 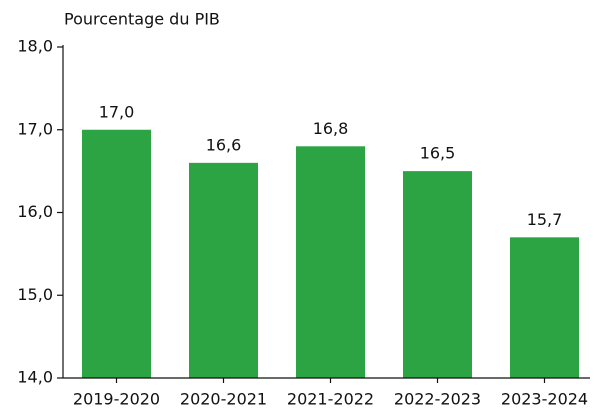 I want to click on y-tick-label: 18,0, so click(x=35, y=46).